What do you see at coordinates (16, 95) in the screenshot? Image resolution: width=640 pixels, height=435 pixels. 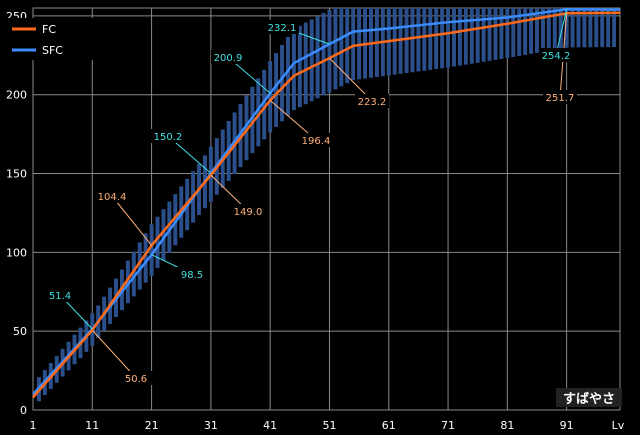 I see `y-tick-label: 200` at bounding box center [16, 95].